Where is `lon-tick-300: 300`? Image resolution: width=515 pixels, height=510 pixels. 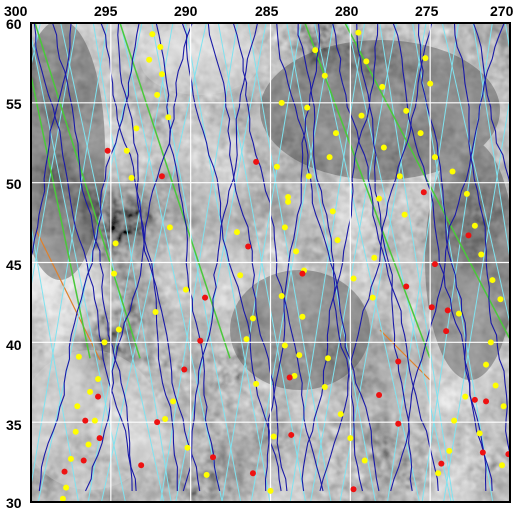 lon-tick-300: 300 is located at coordinates (16, 11).